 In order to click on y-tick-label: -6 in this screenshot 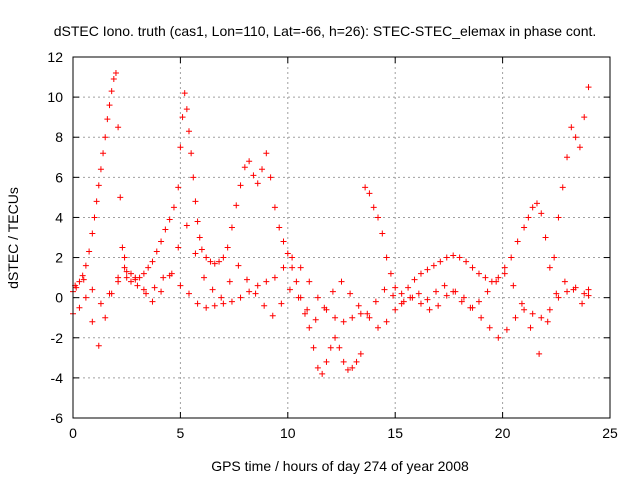, I will do `click(57, 418)`.